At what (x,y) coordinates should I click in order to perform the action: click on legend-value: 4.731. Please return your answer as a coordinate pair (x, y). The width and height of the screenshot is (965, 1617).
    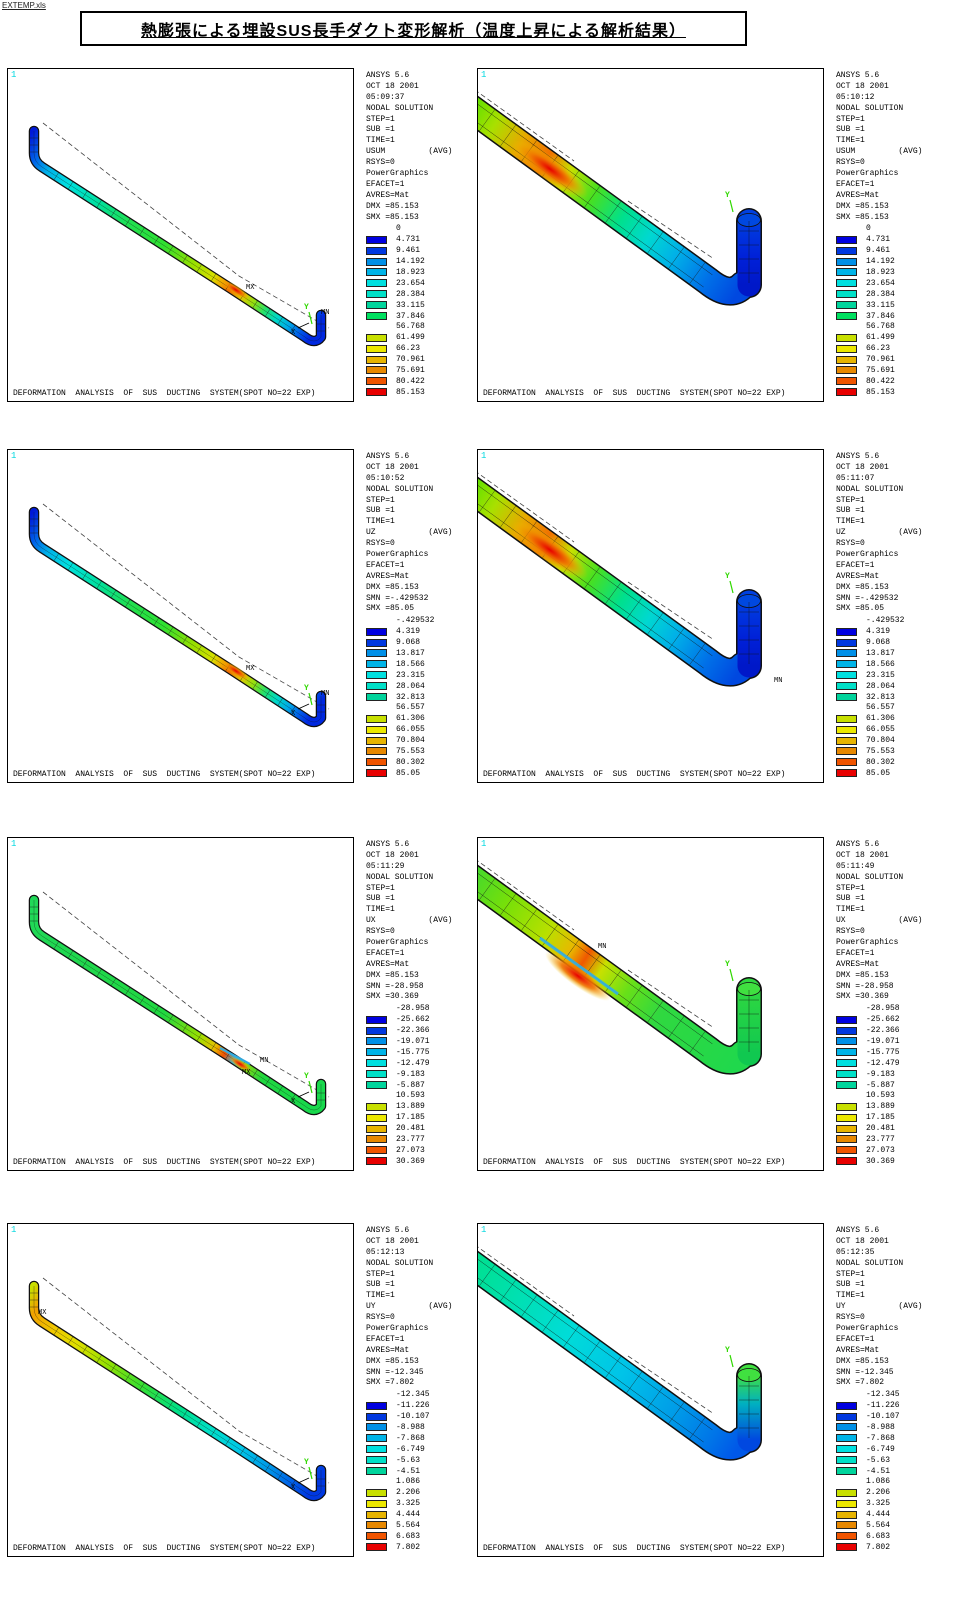
    Looking at the image, I should click on (878, 240).